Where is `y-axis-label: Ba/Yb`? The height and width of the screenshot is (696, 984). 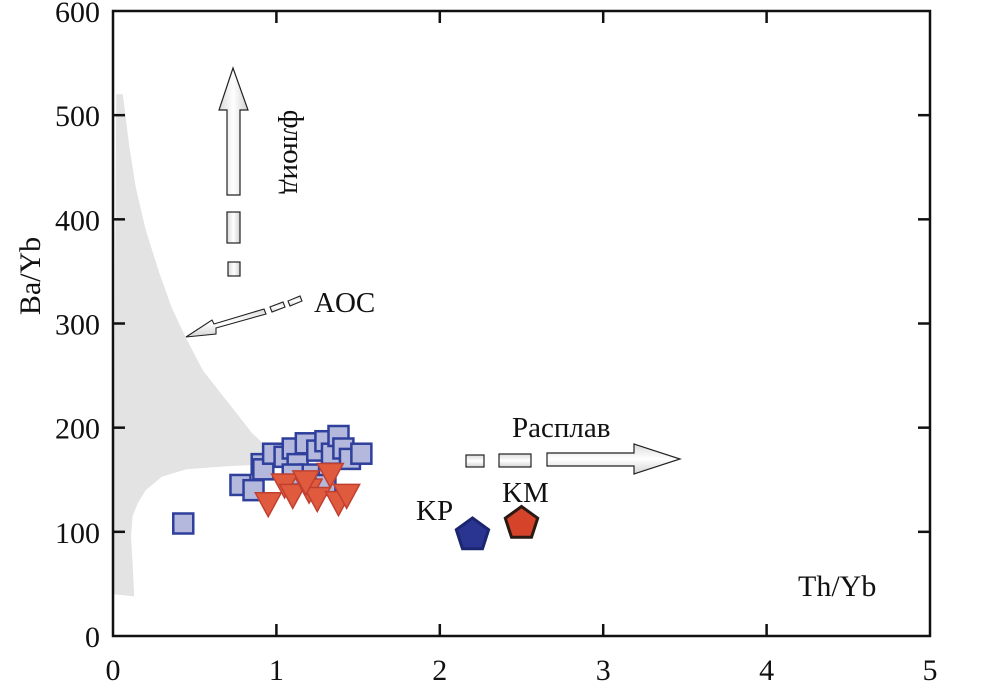 y-axis-label: Ba/Yb is located at coordinates (30, 276).